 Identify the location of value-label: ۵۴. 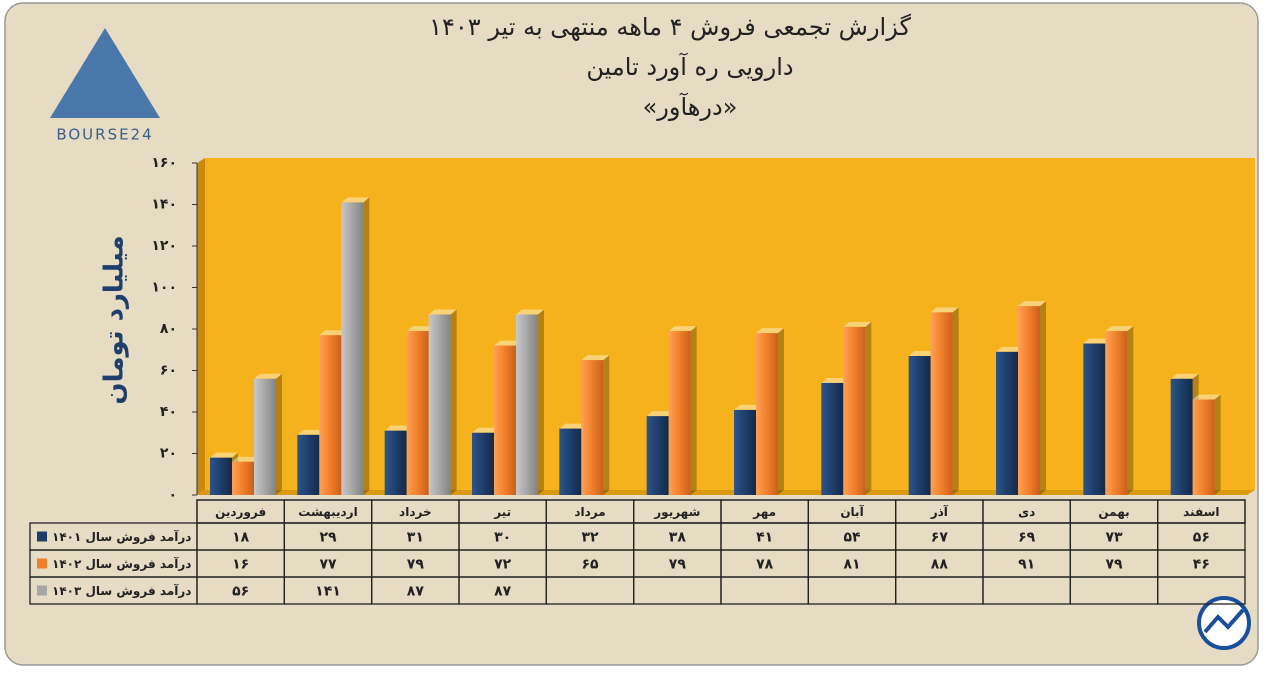
(852, 538).